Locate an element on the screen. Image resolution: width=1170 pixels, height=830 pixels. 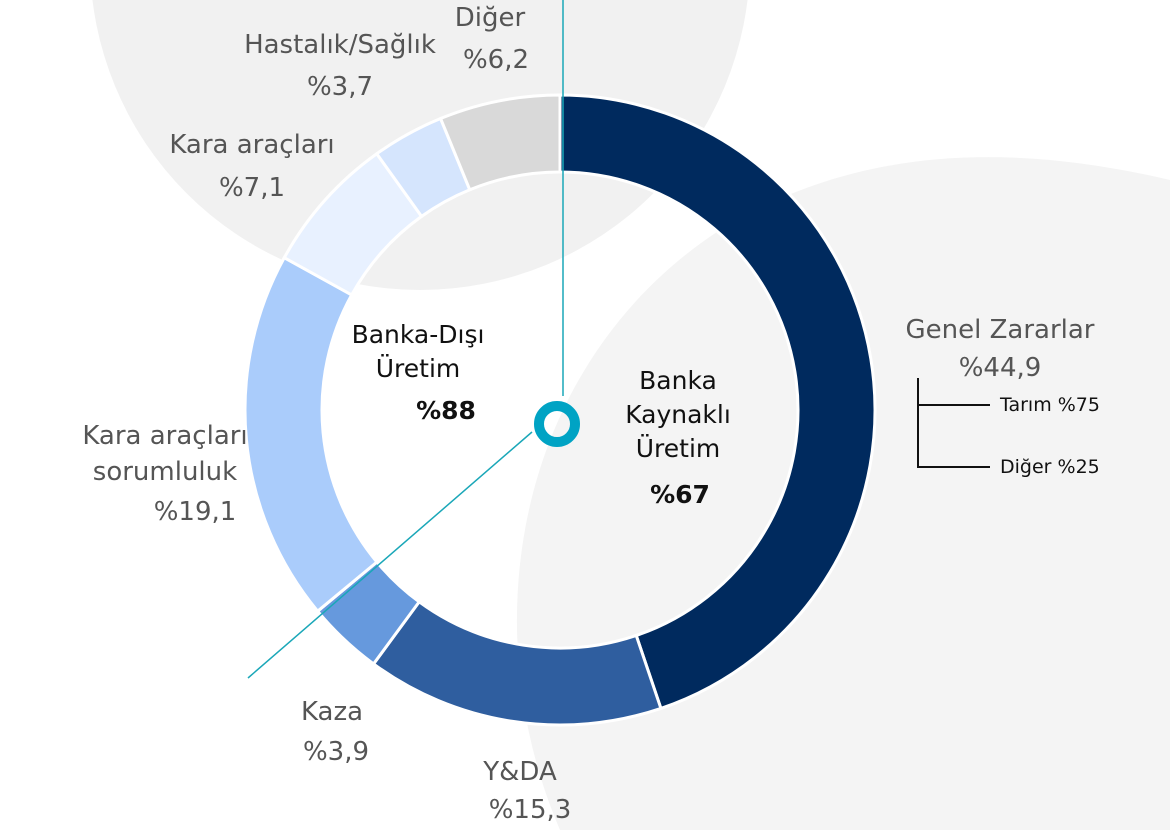
value-label: %6,2 is located at coordinates (496, 60).